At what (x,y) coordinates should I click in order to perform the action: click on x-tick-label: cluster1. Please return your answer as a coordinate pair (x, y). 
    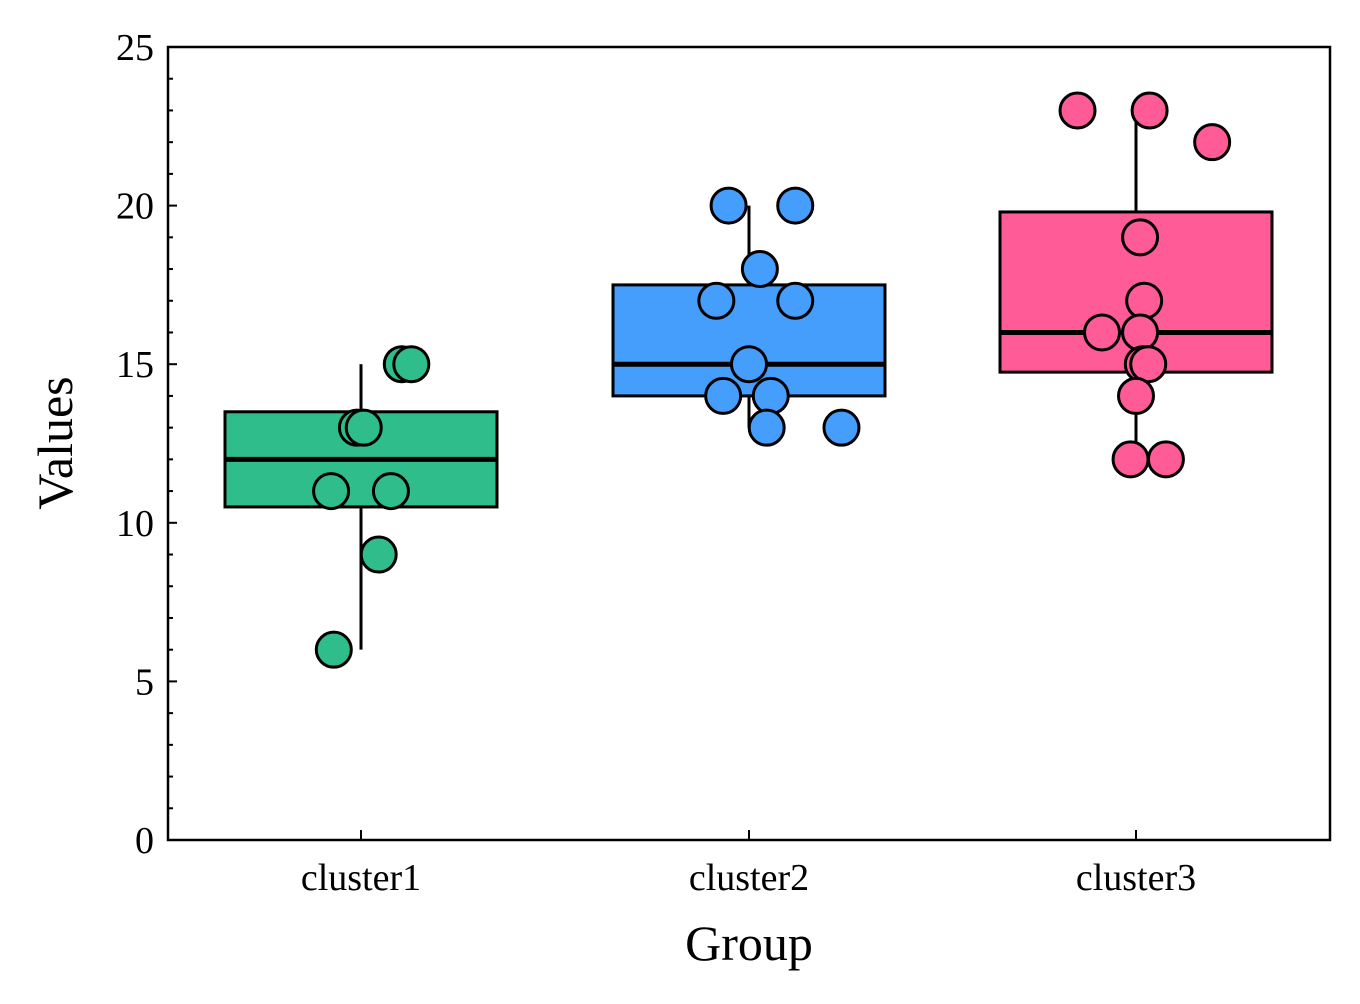
    Looking at the image, I should click on (361, 878).